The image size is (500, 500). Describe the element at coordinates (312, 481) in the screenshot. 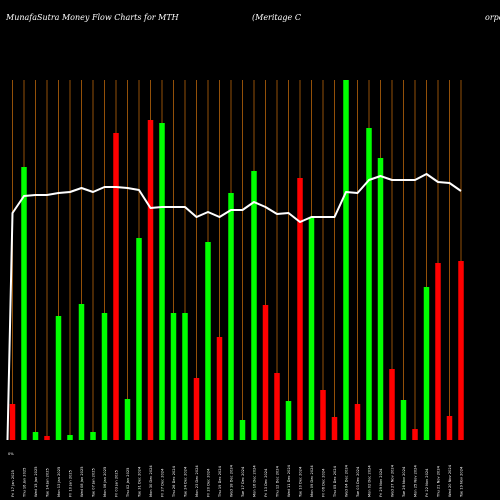

I see `x-tick-label: Mon 09 Dec 2024` at that location.